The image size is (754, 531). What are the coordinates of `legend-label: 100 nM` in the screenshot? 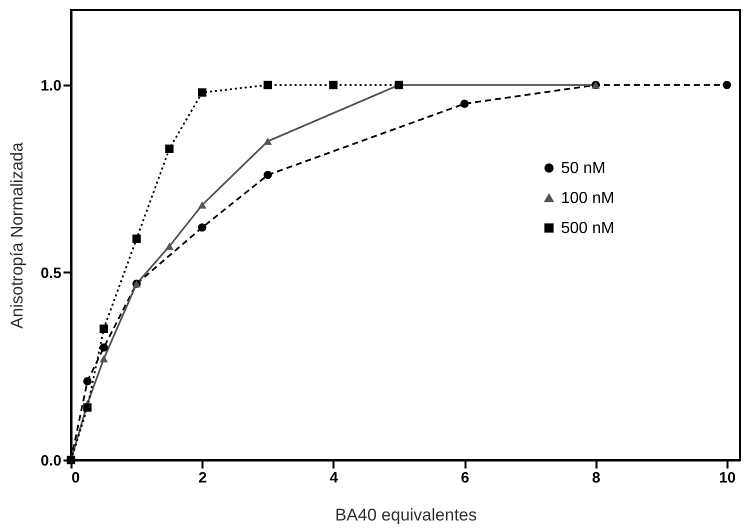 It's located at (587, 198).